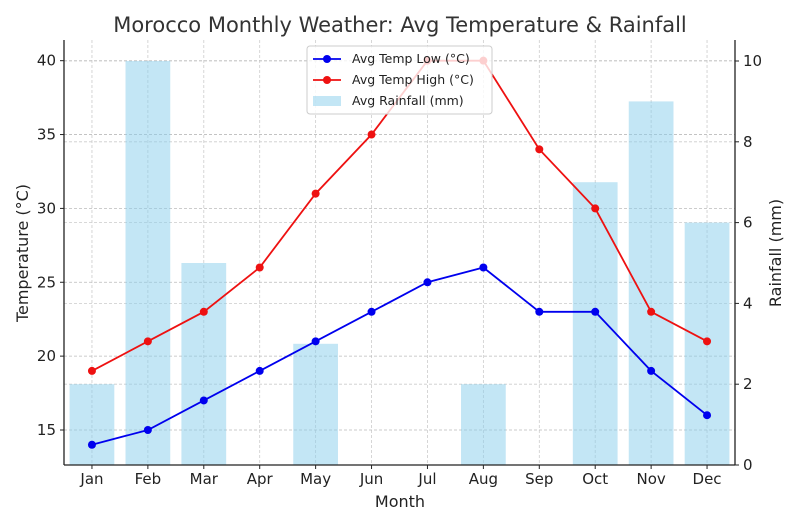 The width and height of the screenshot is (800, 527). Describe the element at coordinates (46, 61) in the screenshot. I see `y-tick-label: 40` at that location.